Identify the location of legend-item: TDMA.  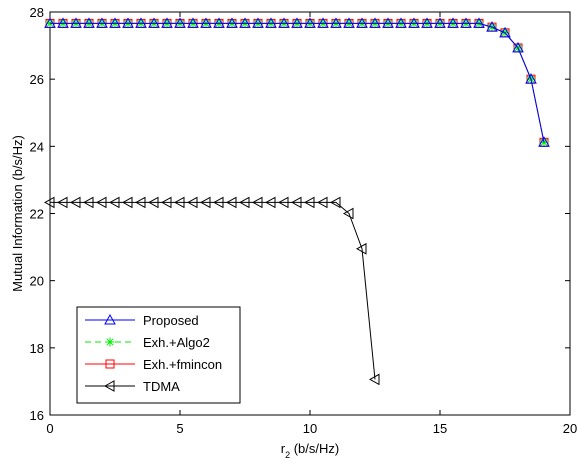
(132, 386).